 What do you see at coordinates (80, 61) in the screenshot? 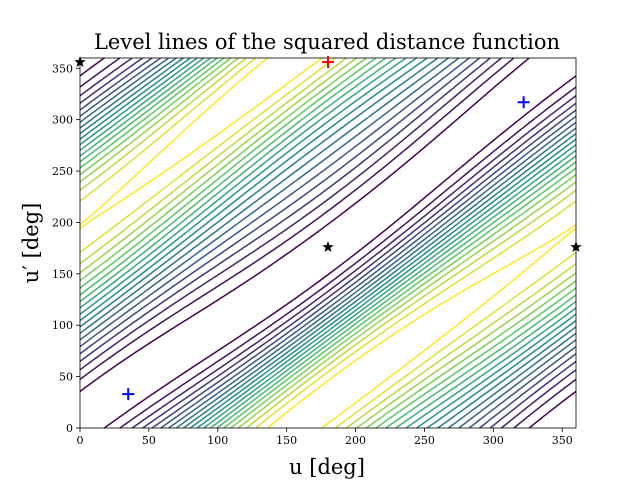
I see `black-star-1-marker` at bounding box center [80, 61].